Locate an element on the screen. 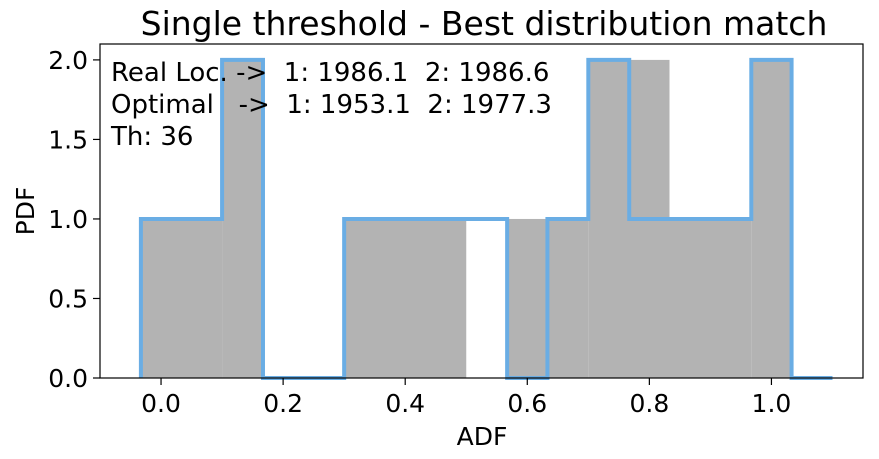 This screenshot has width=879, height=459. y-tick-label: 2.0 is located at coordinates (68, 60).